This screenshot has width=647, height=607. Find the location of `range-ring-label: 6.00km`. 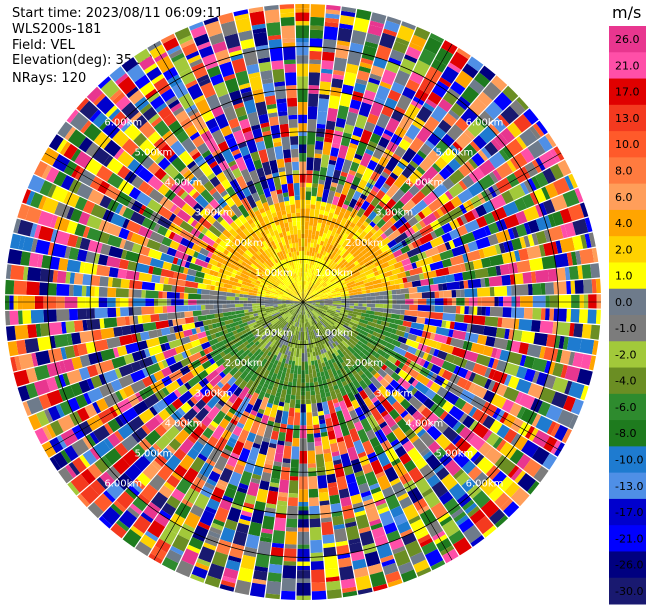

range-ring-label: 6.00km is located at coordinates (485, 484).